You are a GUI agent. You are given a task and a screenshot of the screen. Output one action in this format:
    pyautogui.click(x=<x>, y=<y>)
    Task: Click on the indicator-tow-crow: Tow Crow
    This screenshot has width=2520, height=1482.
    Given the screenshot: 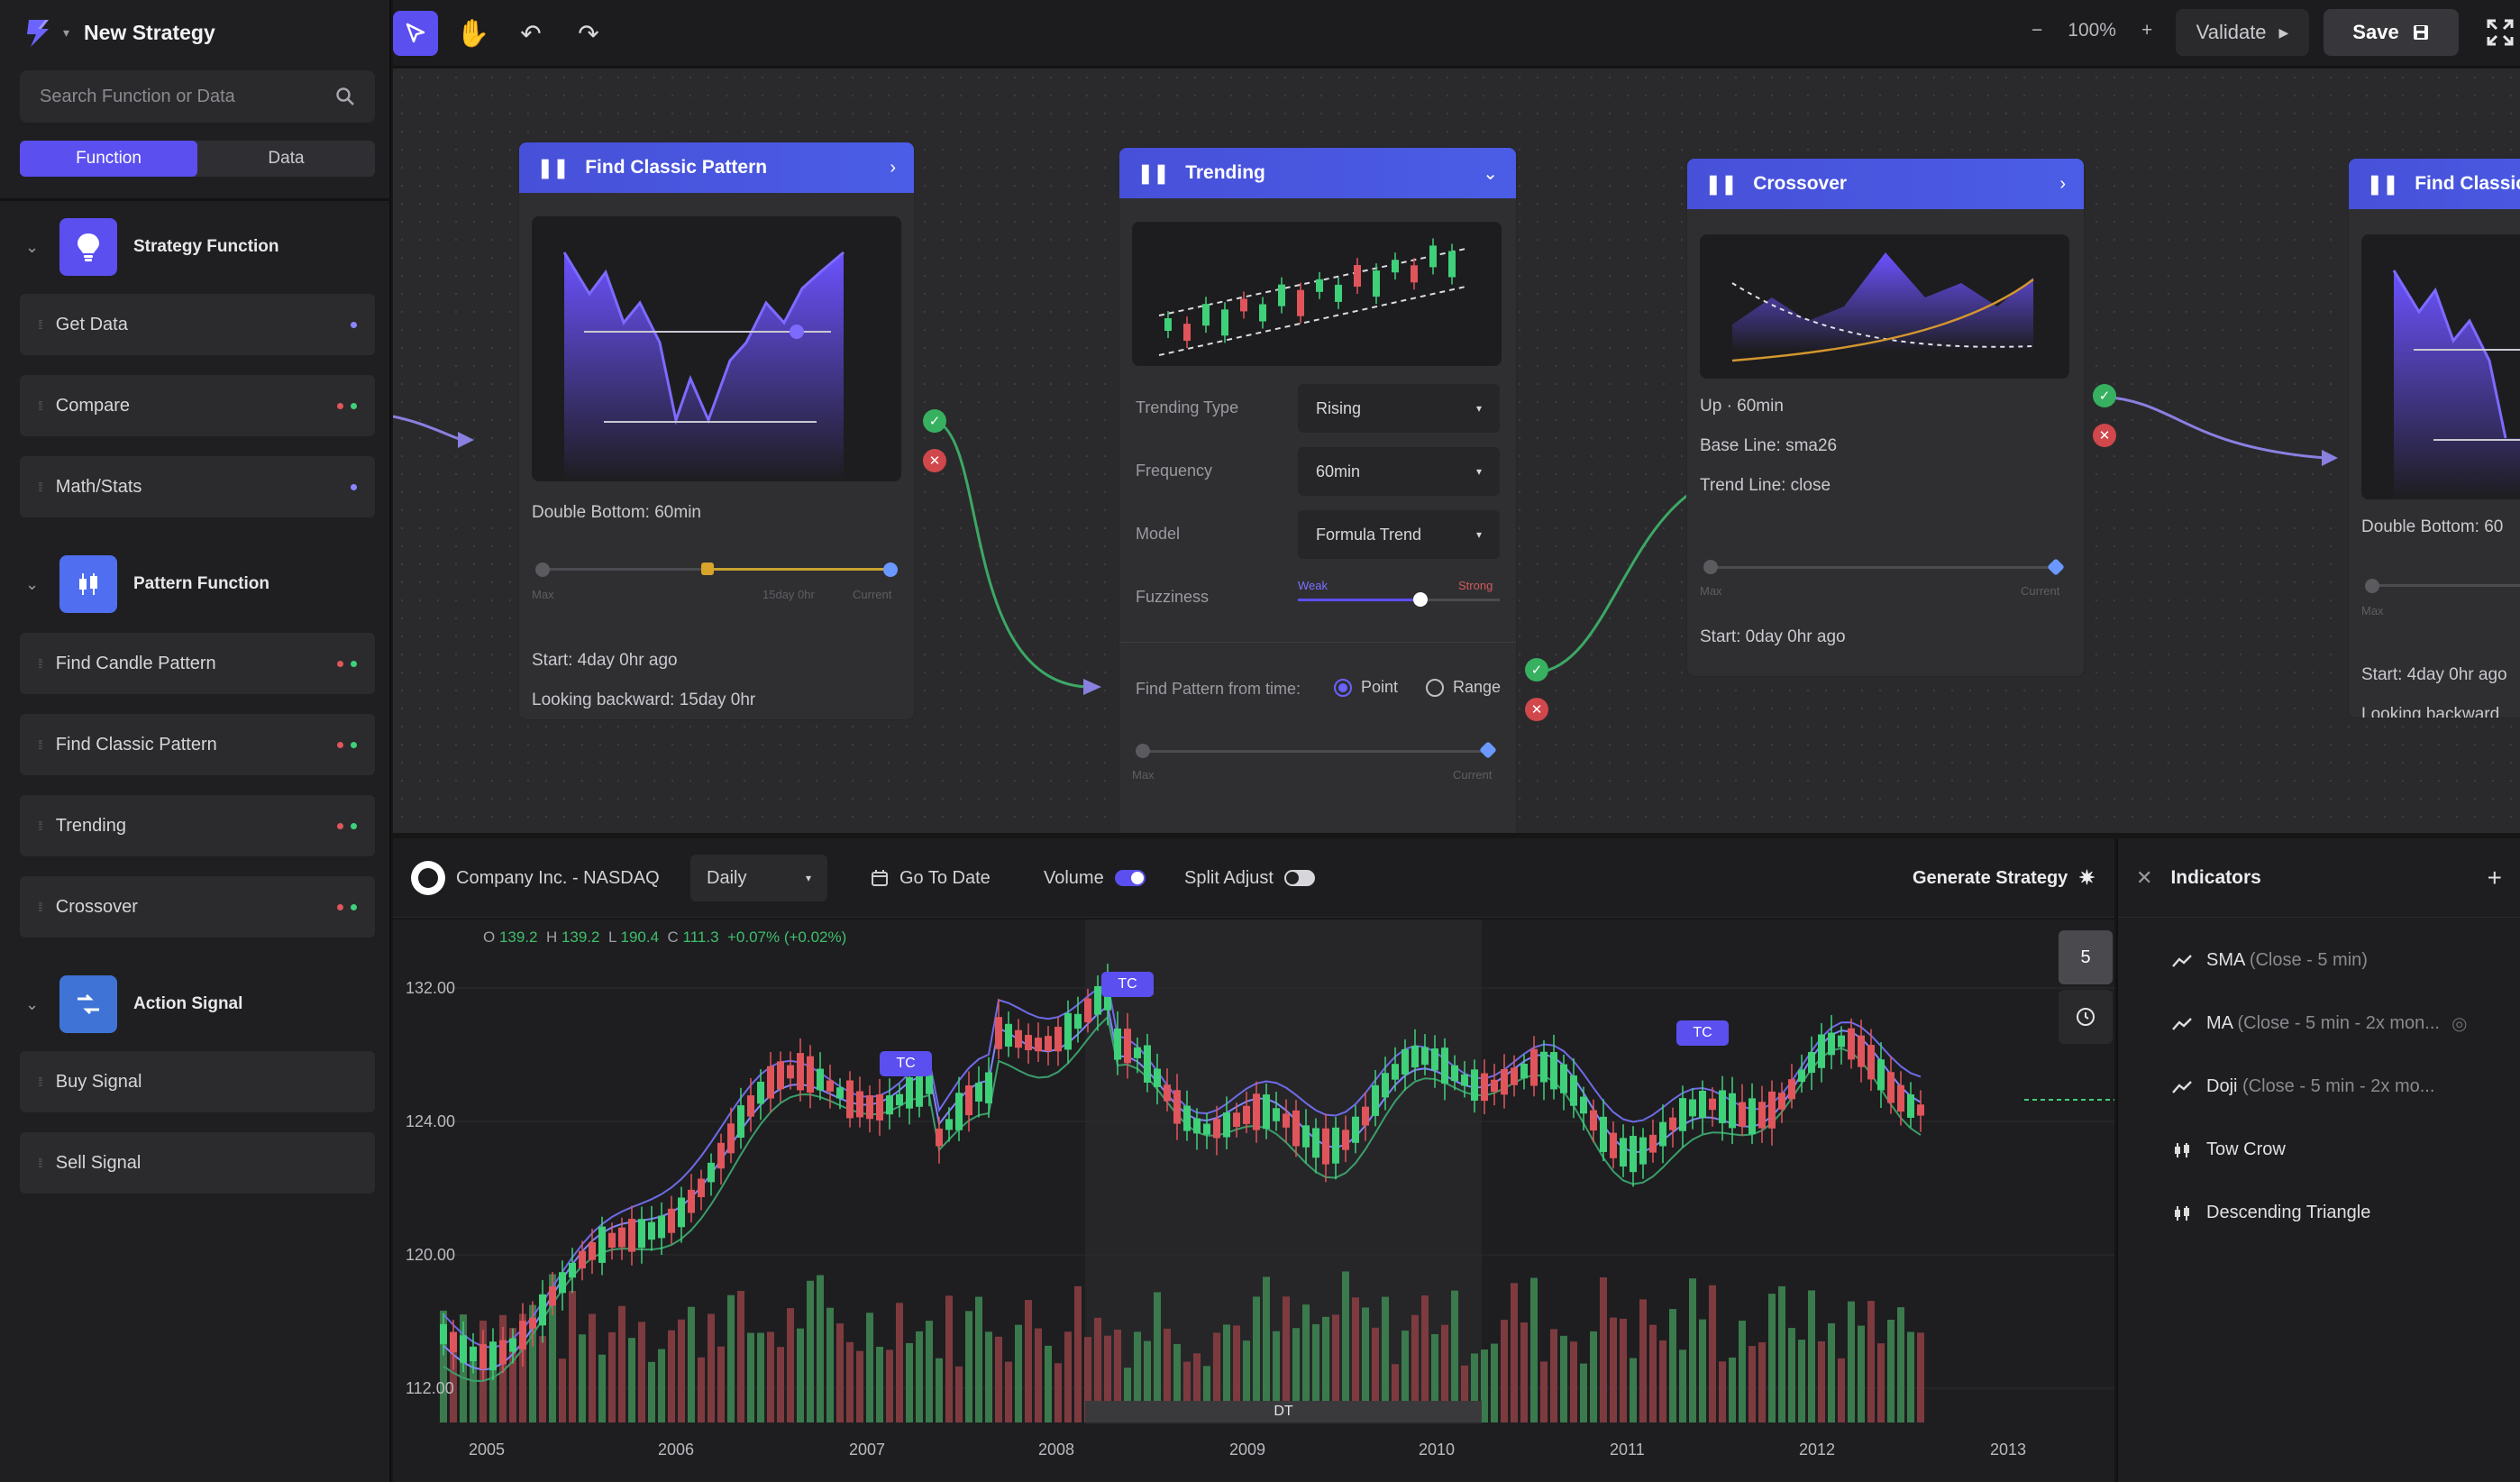 What is the action you would take?
    pyautogui.click(x=2229, y=1149)
    